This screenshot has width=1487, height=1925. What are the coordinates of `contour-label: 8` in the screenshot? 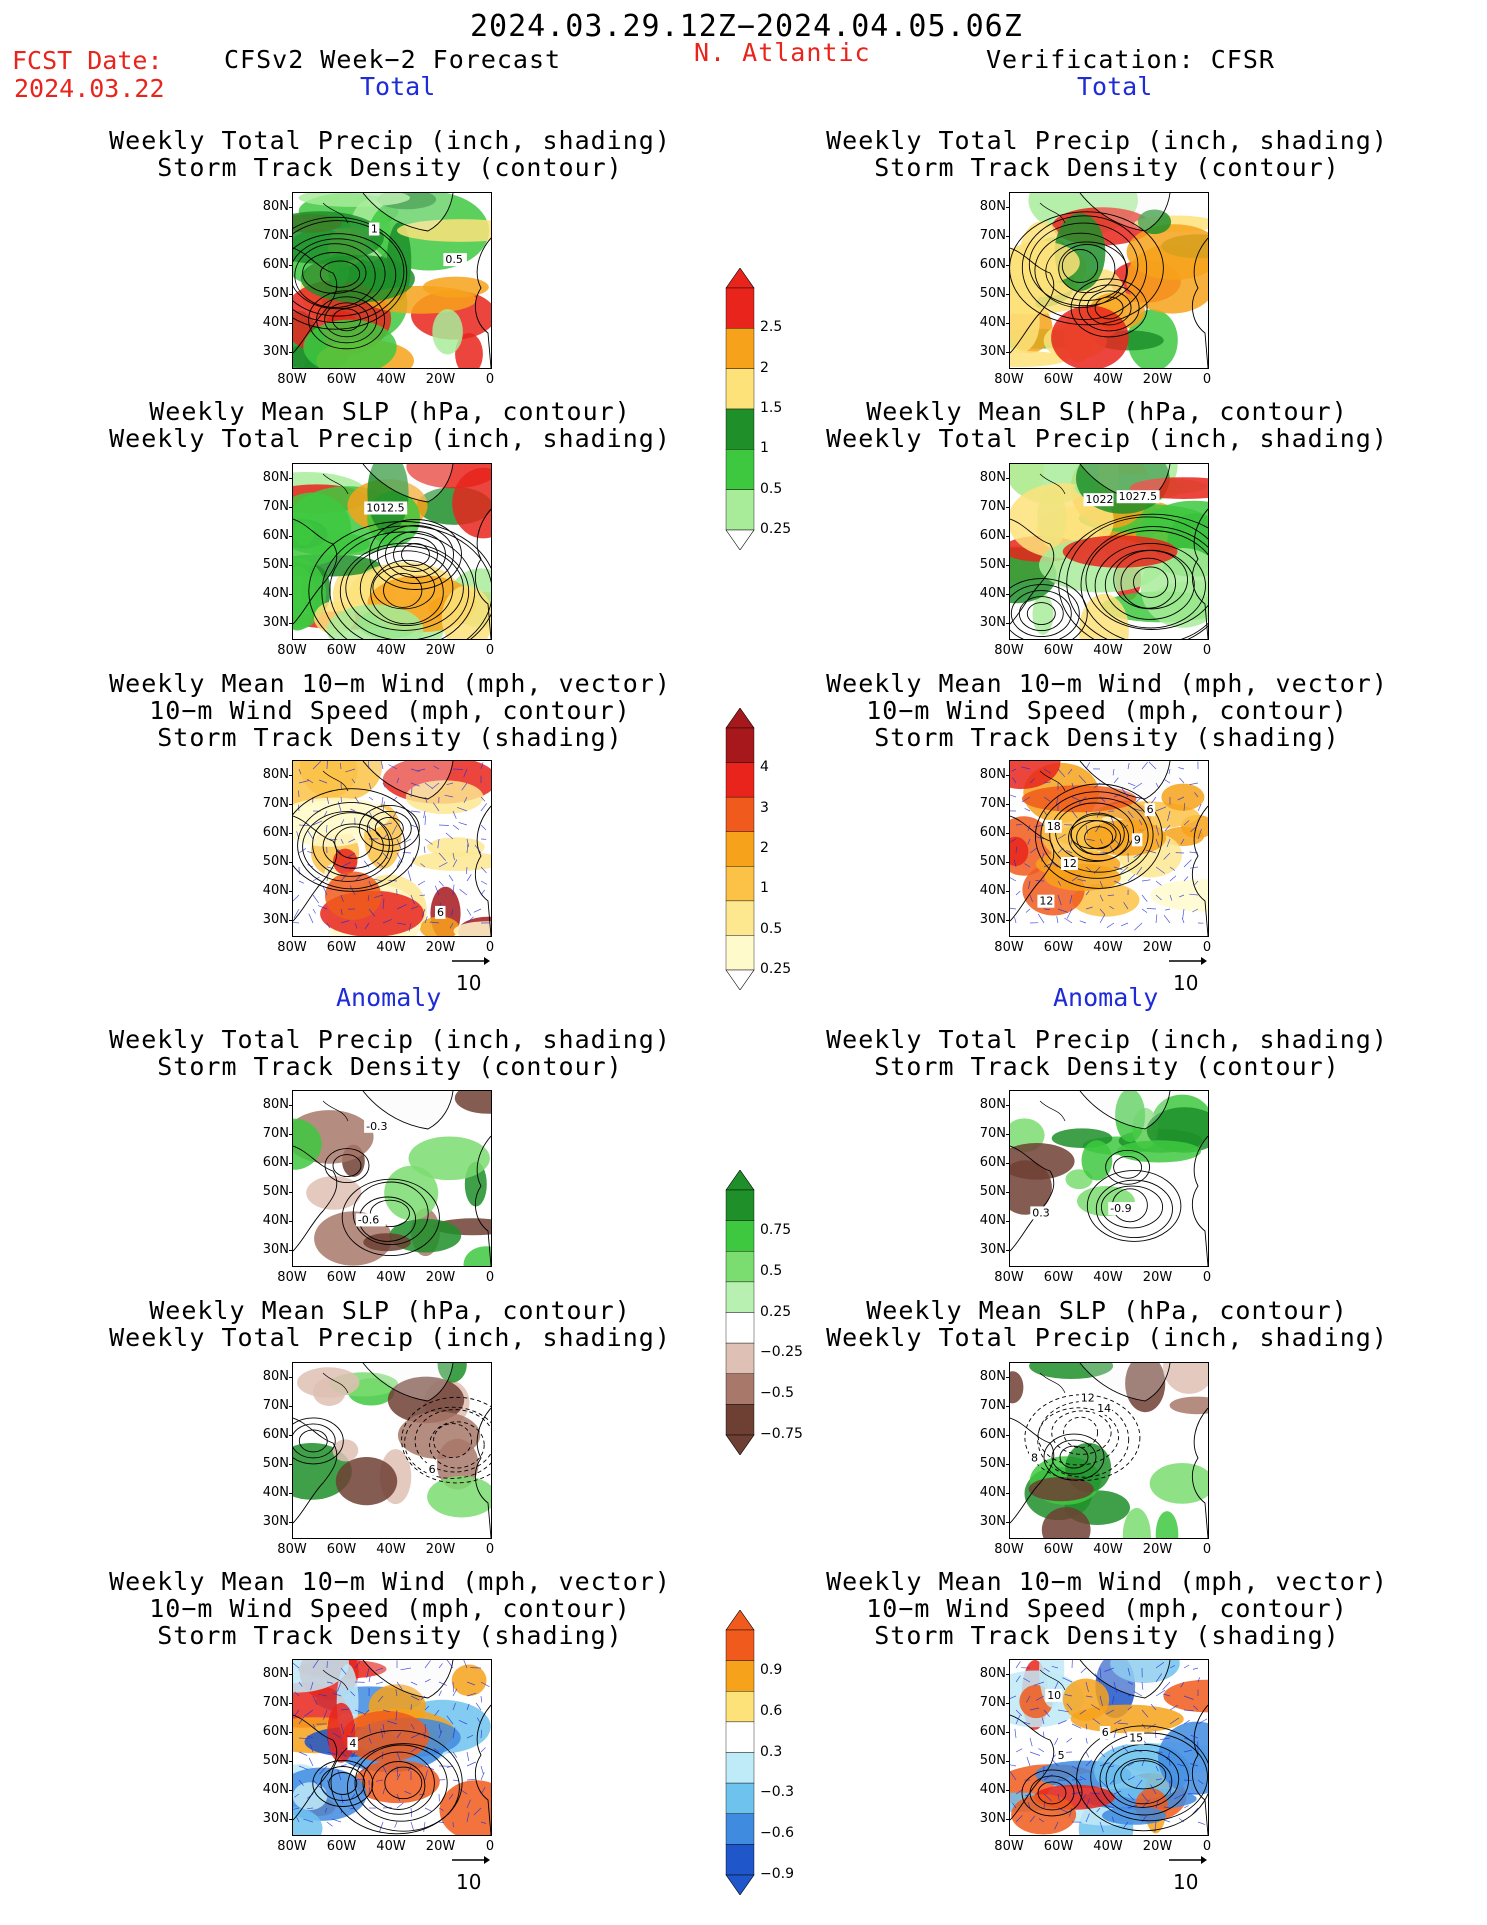 It's located at (1034, 1458).